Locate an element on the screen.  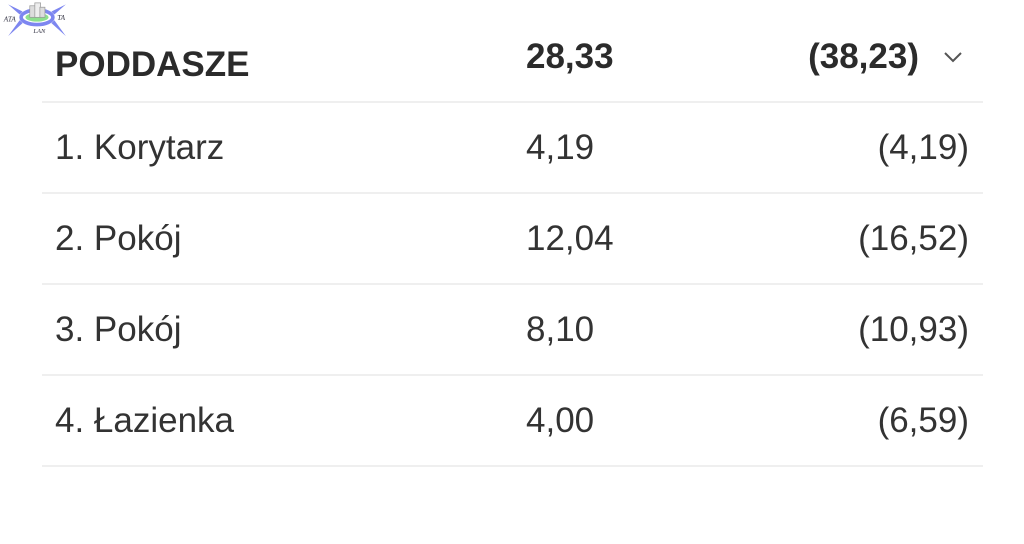
chevron-down-icon is located at coordinates (953, 57).